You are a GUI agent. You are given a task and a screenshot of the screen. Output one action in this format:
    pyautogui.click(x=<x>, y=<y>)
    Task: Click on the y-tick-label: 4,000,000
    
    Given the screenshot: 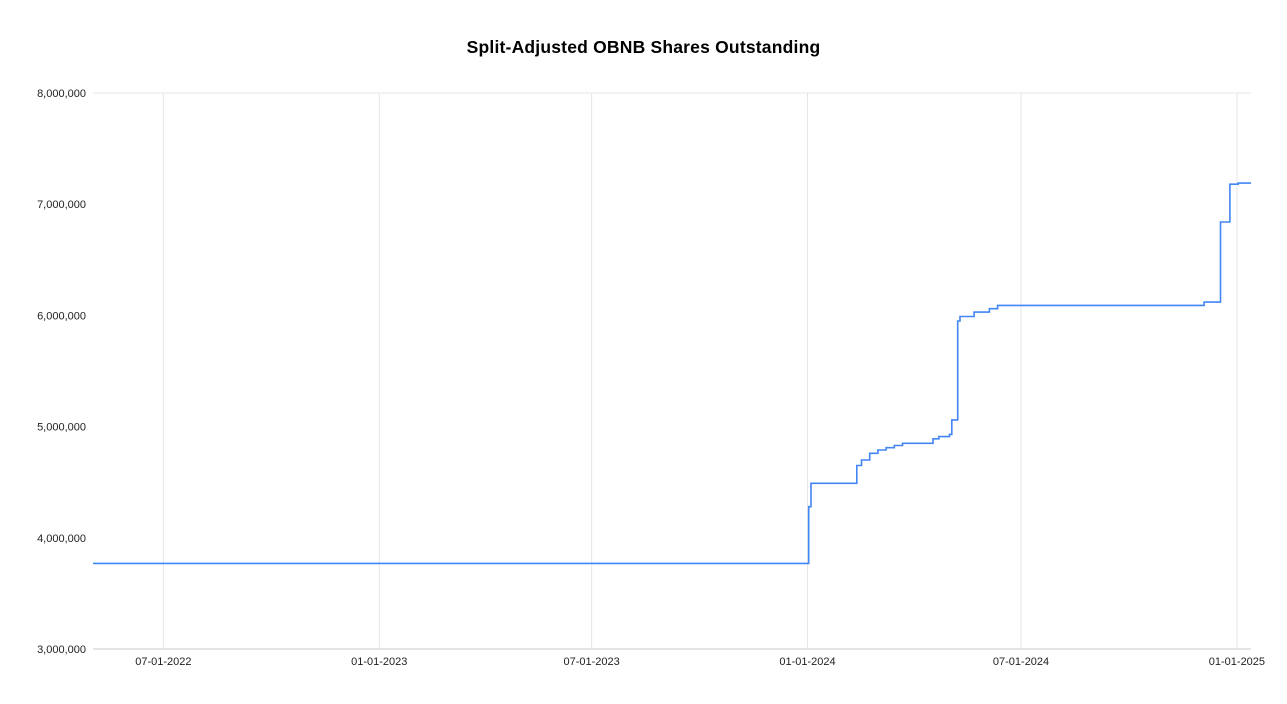 What is the action you would take?
    pyautogui.click(x=61, y=539)
    